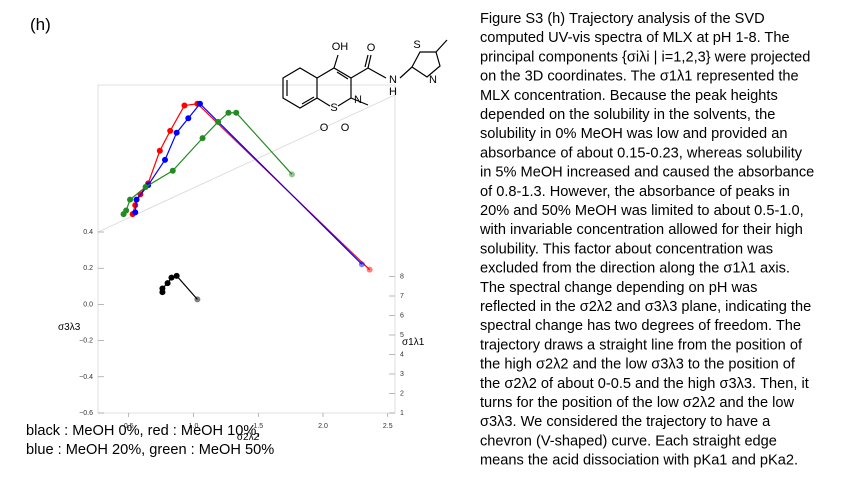 This screenshot has height=480, width=853. I want to click on y-tick-label: 2.5, so click(388, 426).